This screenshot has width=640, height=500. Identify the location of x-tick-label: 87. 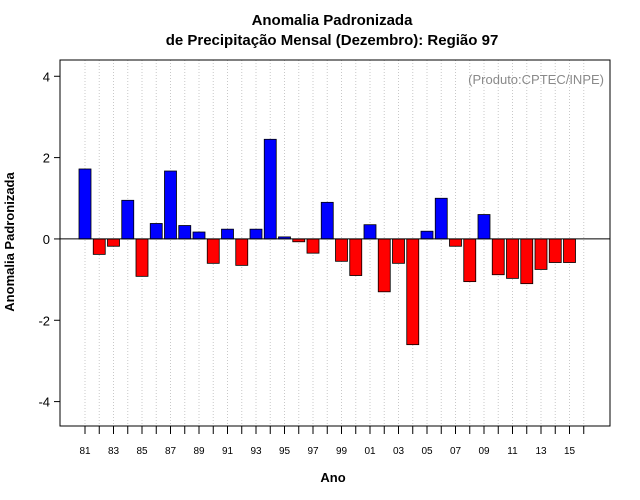
(171, 451).